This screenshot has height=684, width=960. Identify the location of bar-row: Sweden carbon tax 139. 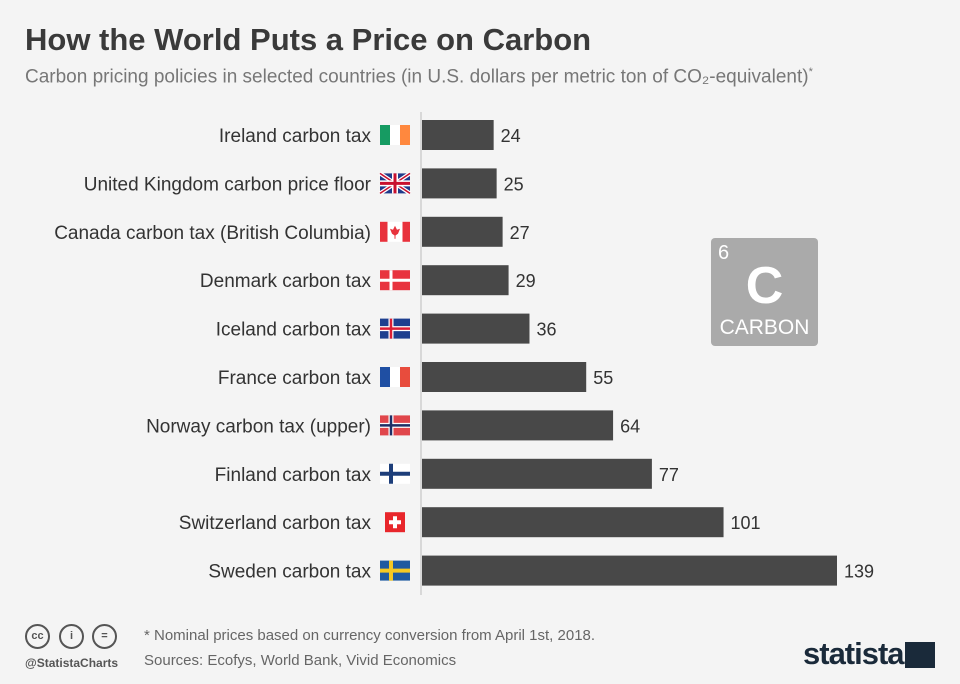
(541, 570).